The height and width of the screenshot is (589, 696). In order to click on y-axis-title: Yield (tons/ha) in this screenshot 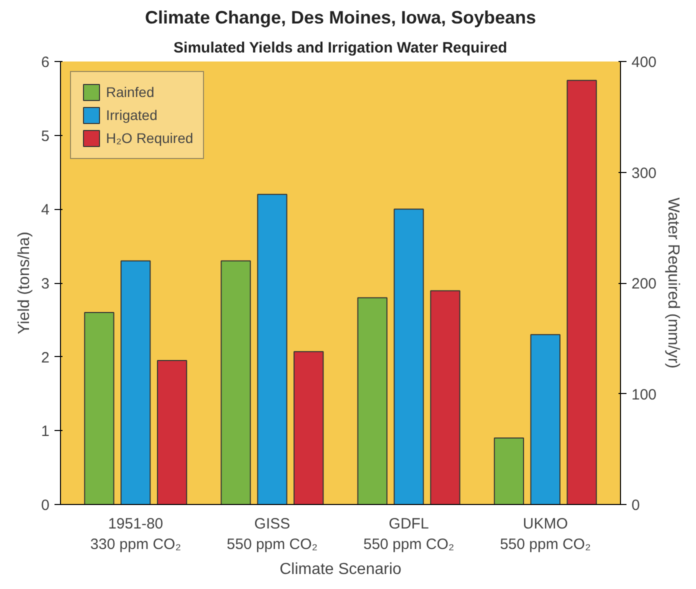, I will do `click(25, 283)`.